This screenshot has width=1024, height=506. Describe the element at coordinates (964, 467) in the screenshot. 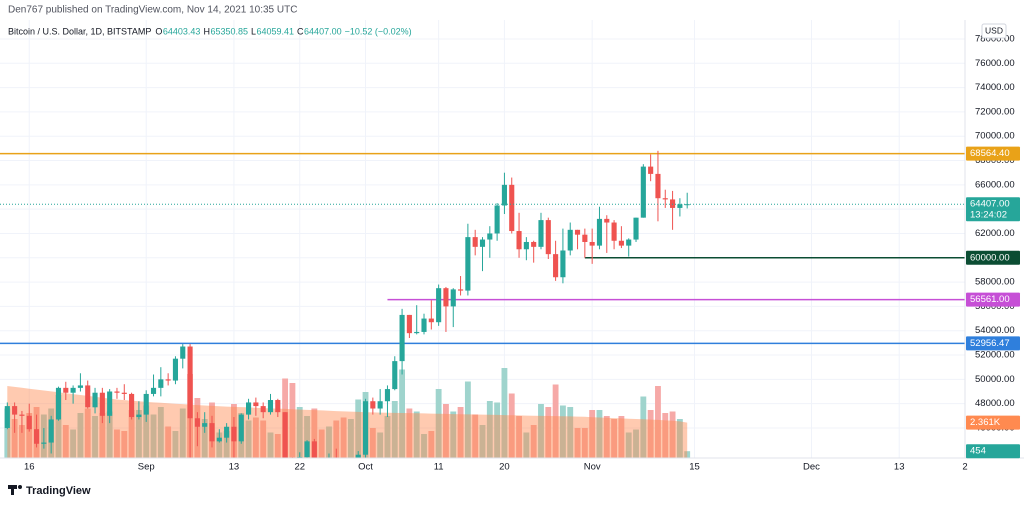

I see `x-tick-label: 2` at that location.